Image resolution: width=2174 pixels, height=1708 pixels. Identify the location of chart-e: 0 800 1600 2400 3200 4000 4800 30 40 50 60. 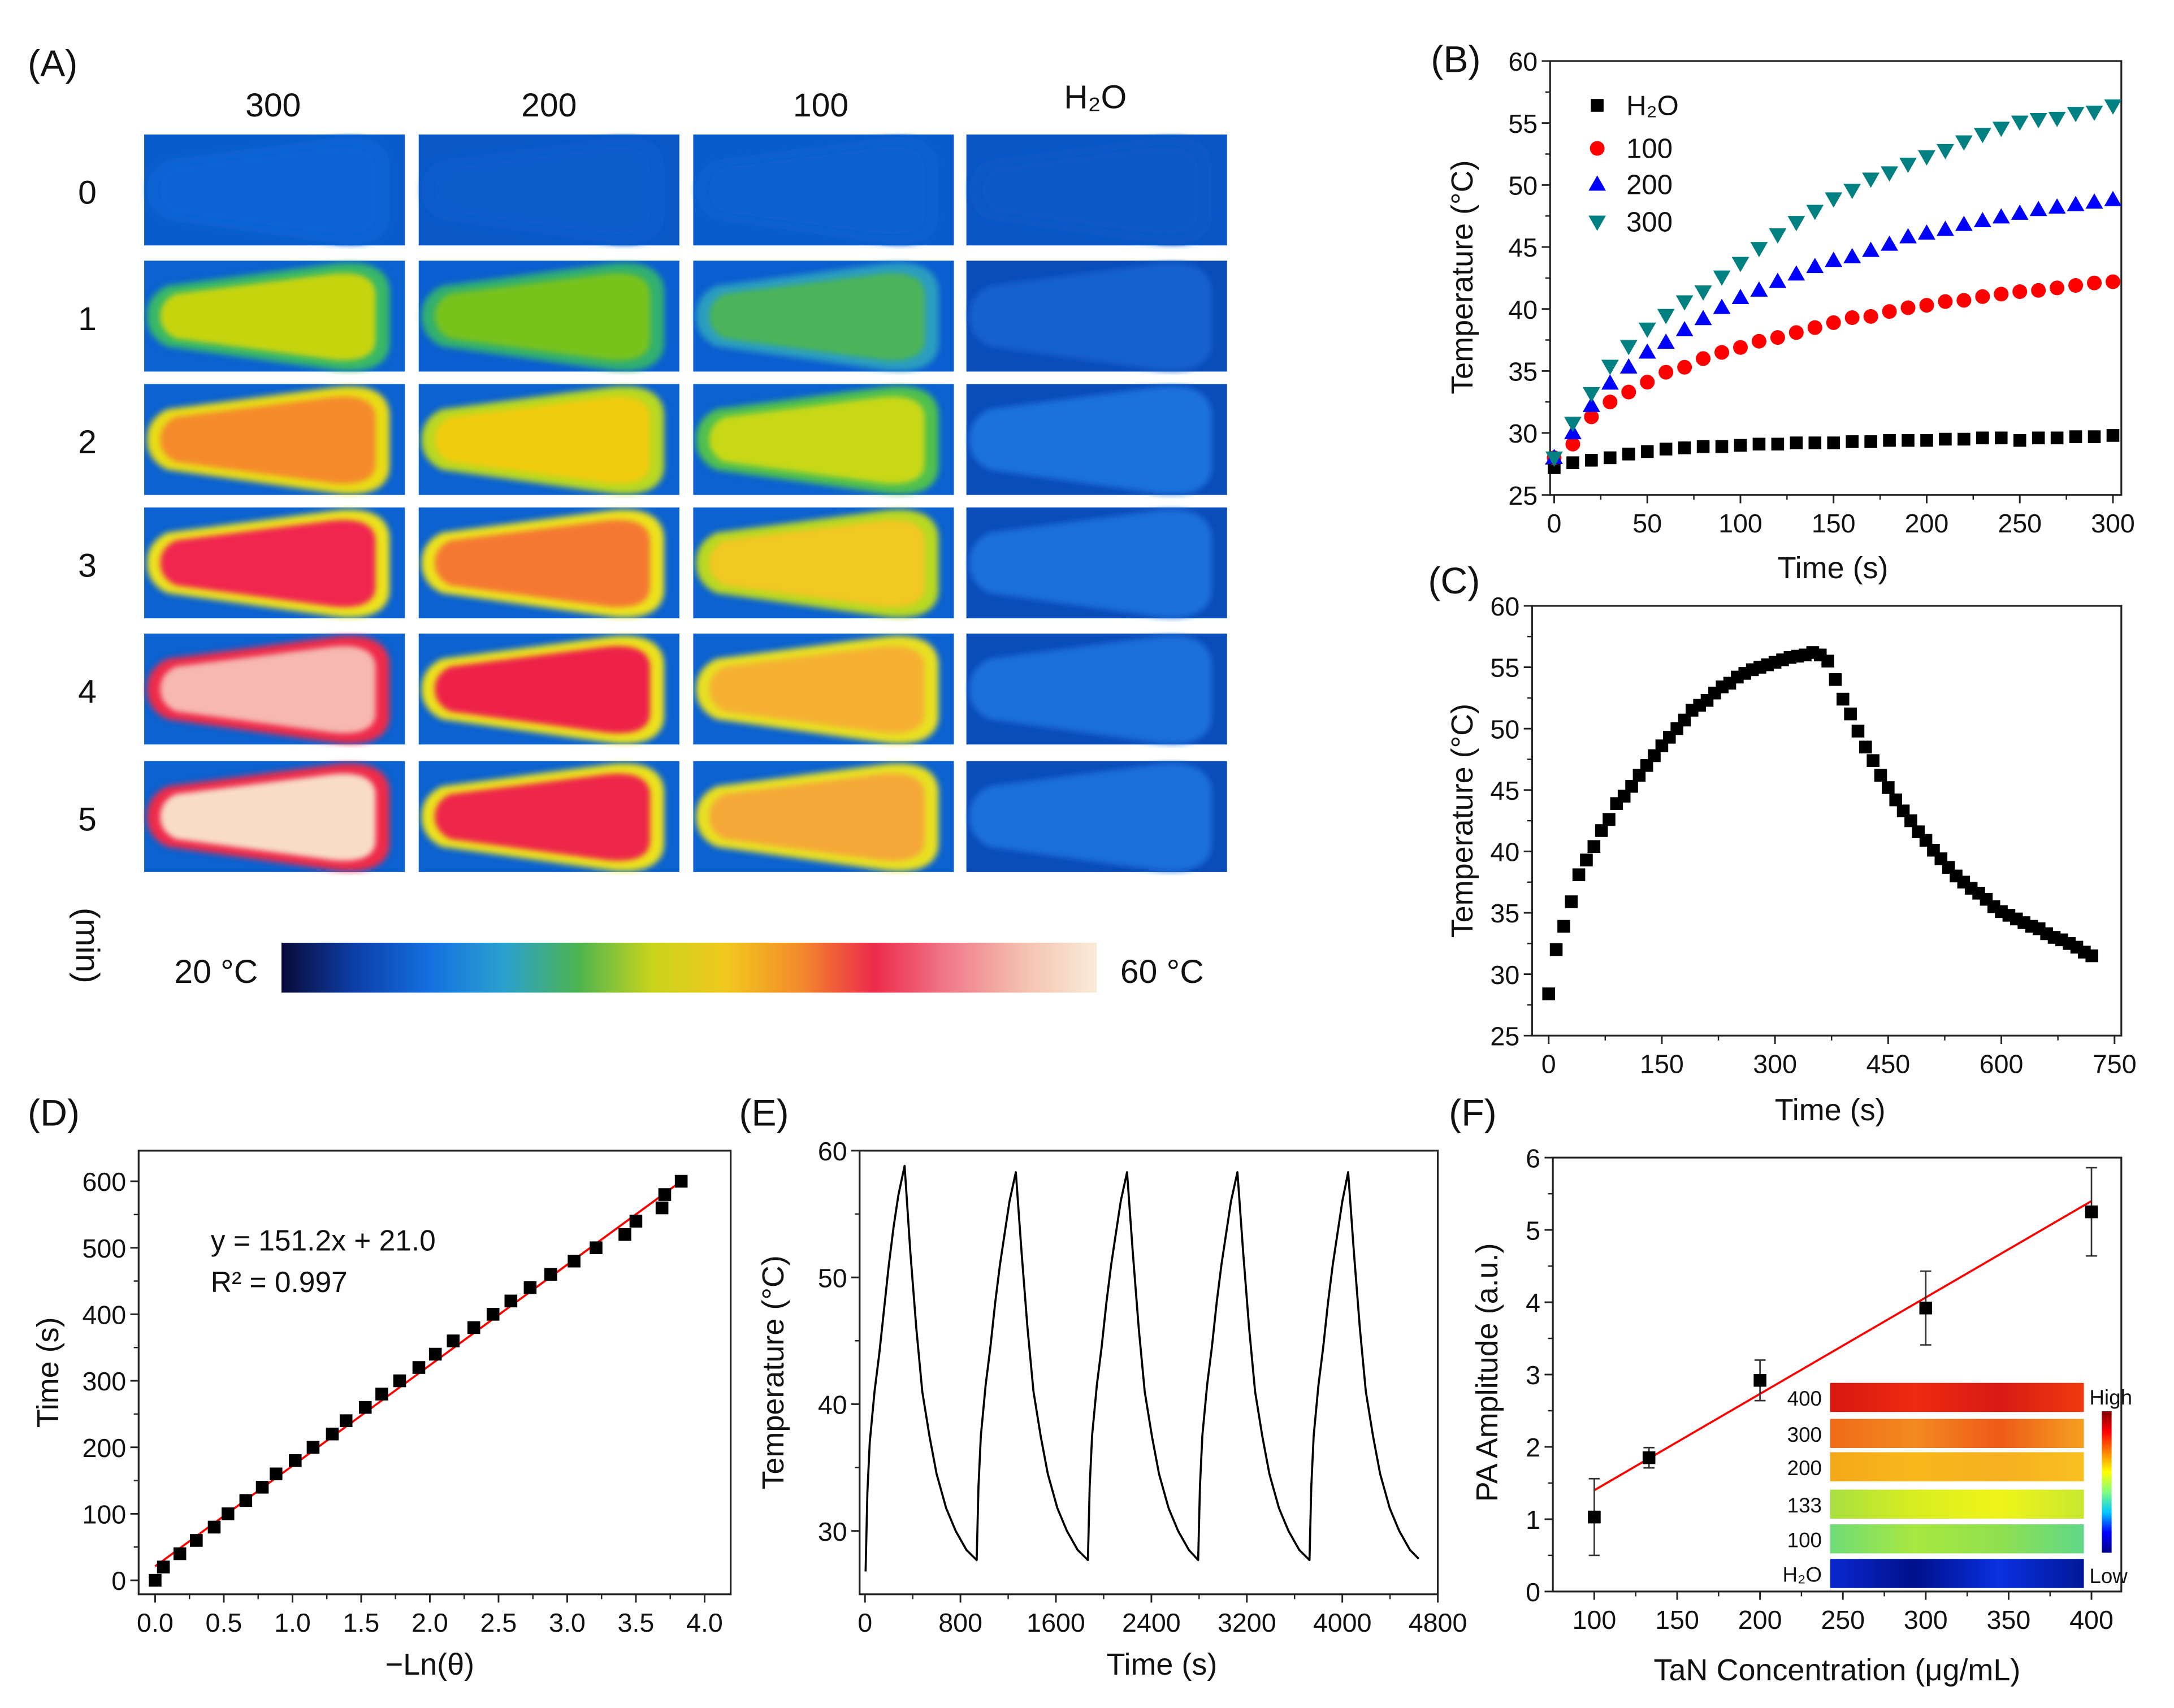
(1142, 1387).